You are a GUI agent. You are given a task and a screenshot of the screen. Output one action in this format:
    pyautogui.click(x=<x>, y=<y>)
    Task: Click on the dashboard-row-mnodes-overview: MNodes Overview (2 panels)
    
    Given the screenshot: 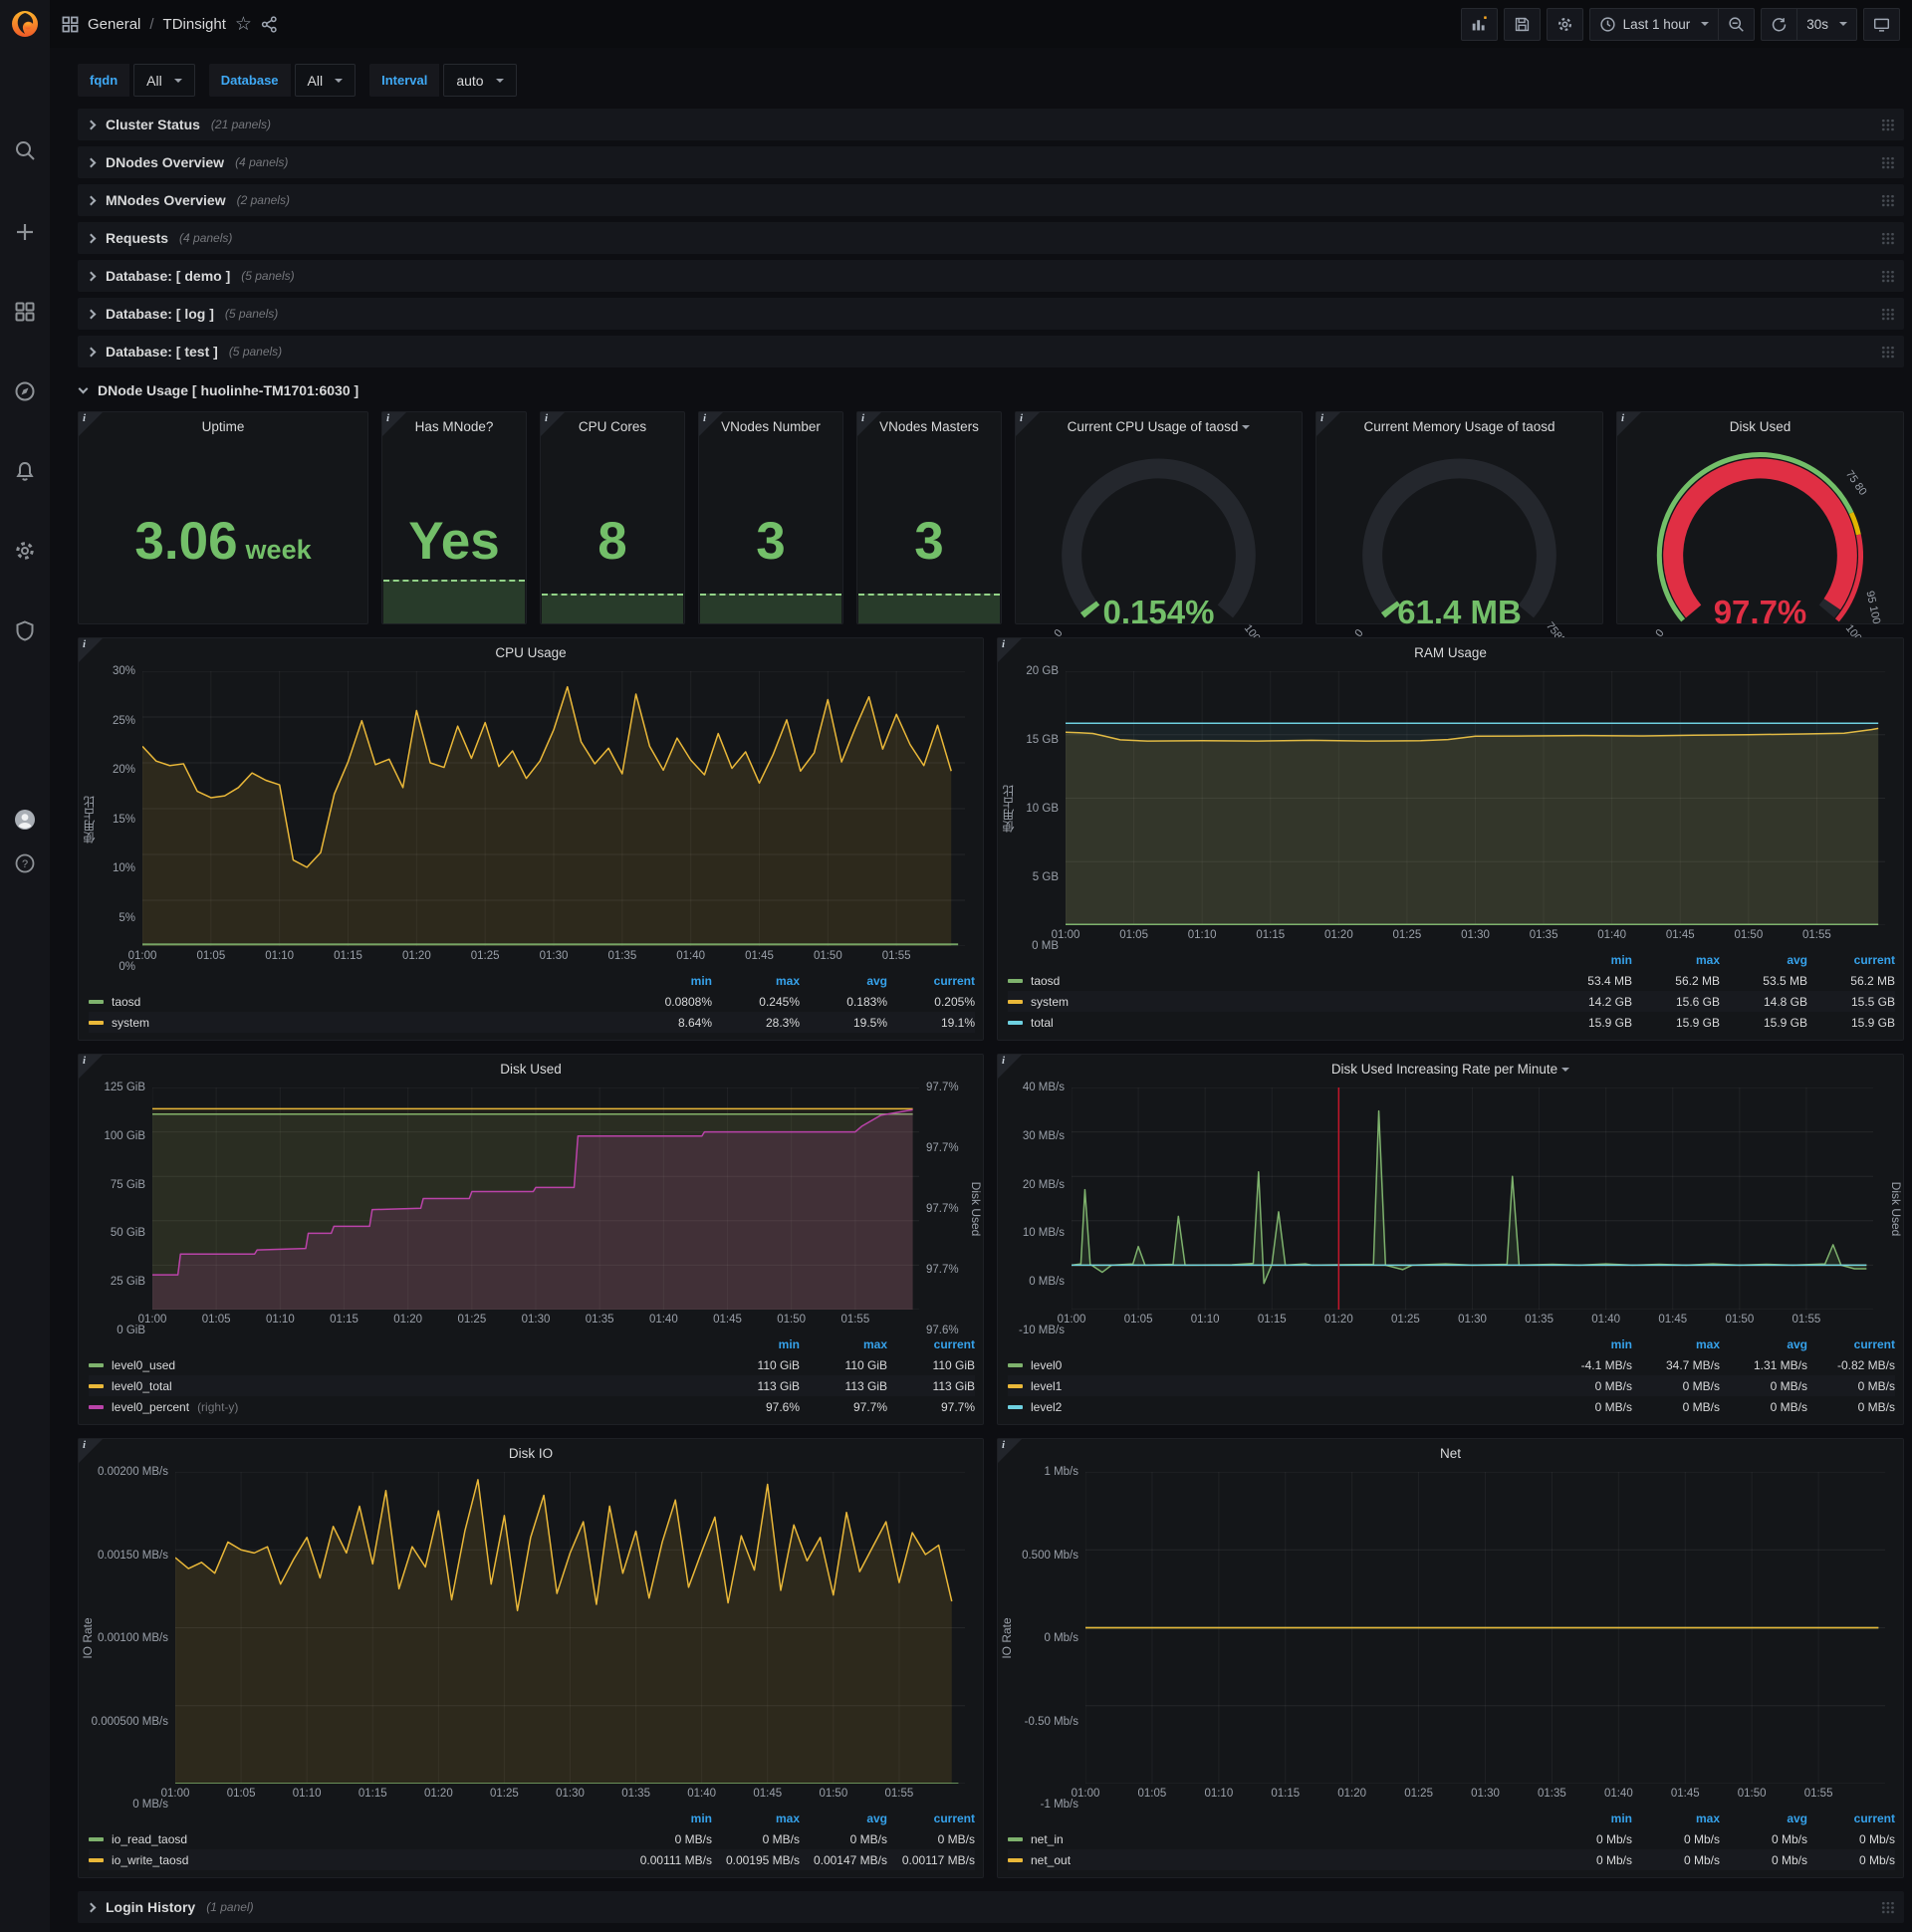 What is the action you would take?
    pyautogui.click(x=991, y=200)
    